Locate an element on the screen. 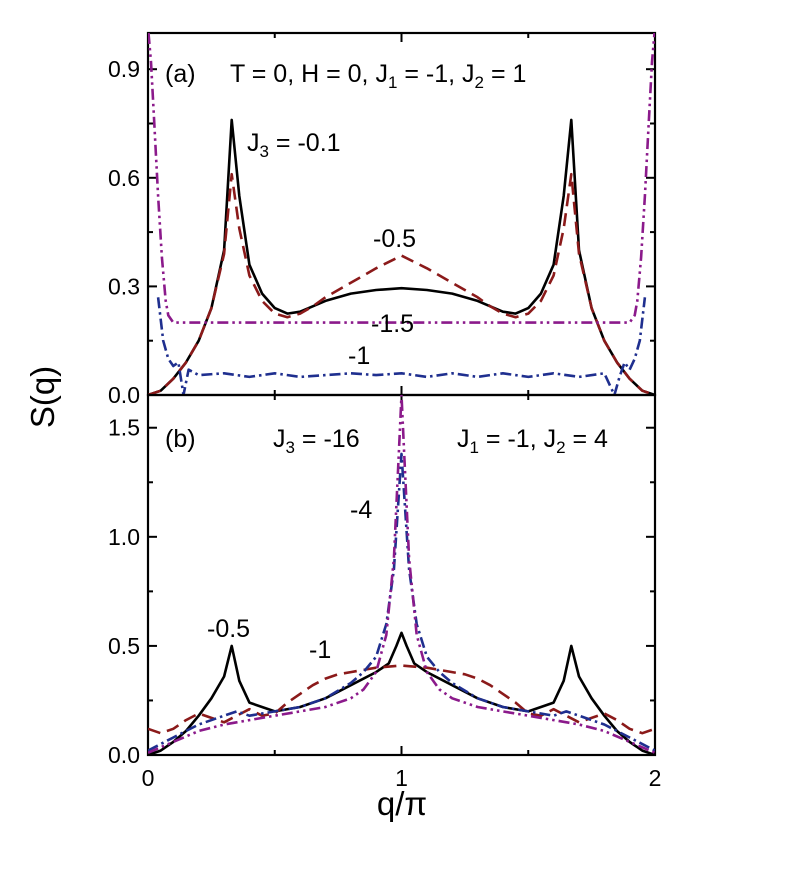 This screenshot has height=873, width=798. x-axis-title: q/π is located at coordinates (402, 803).